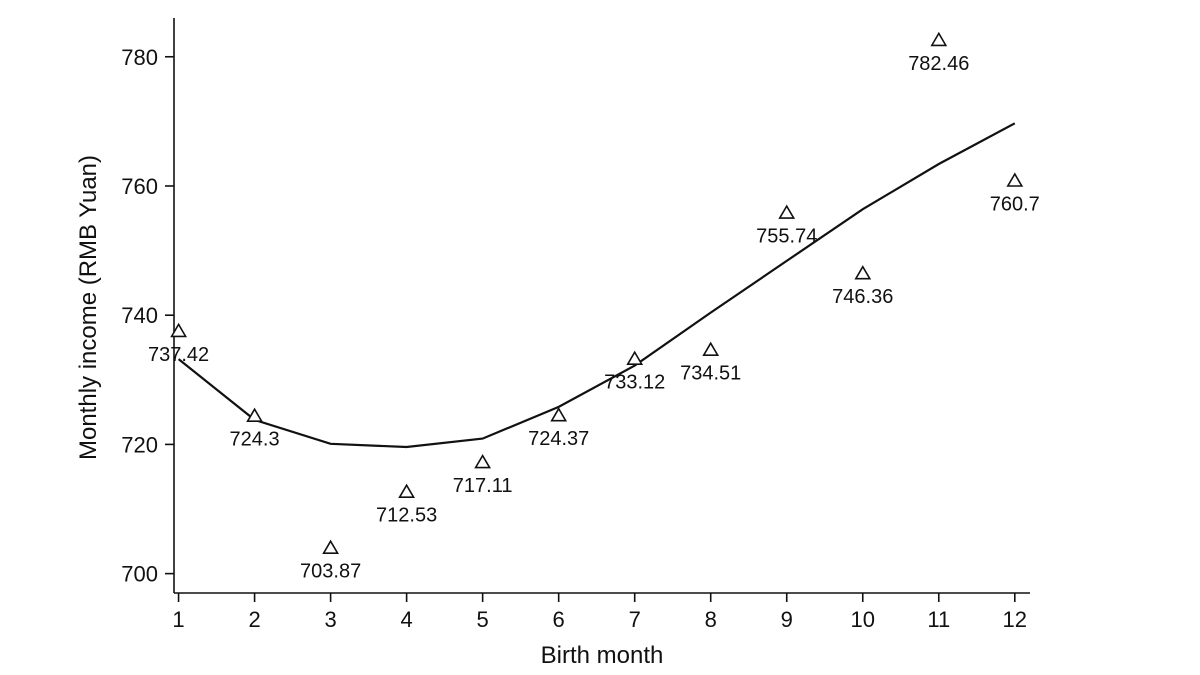 The height and width of the screenshot is (675, 1200). What do you see at coordinates (406, 516) in the screenshot?
I see `data-label: 712.53` at bounding box center [406, 516].